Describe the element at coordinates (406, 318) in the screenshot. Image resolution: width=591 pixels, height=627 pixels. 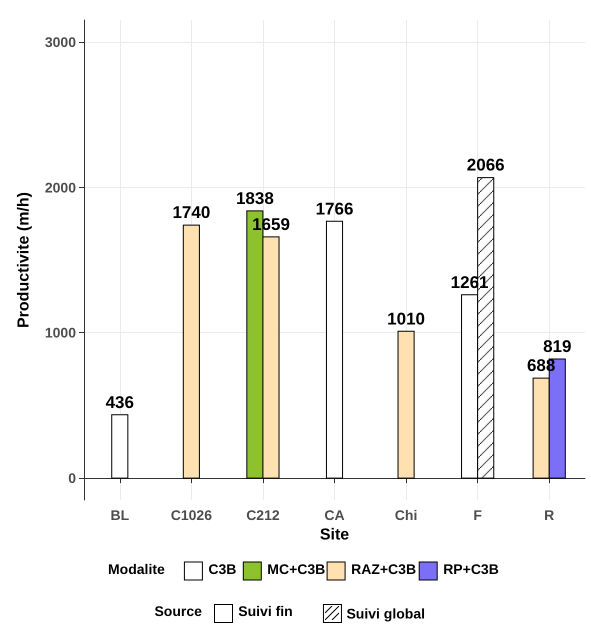
I see `data-label: 1010` at that location.